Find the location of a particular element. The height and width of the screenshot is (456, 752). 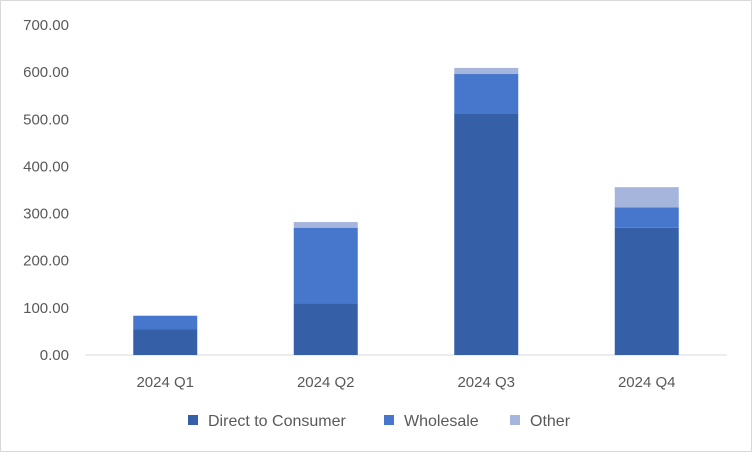

bar-other-2024-q4 is located at coordinates (647, 197).